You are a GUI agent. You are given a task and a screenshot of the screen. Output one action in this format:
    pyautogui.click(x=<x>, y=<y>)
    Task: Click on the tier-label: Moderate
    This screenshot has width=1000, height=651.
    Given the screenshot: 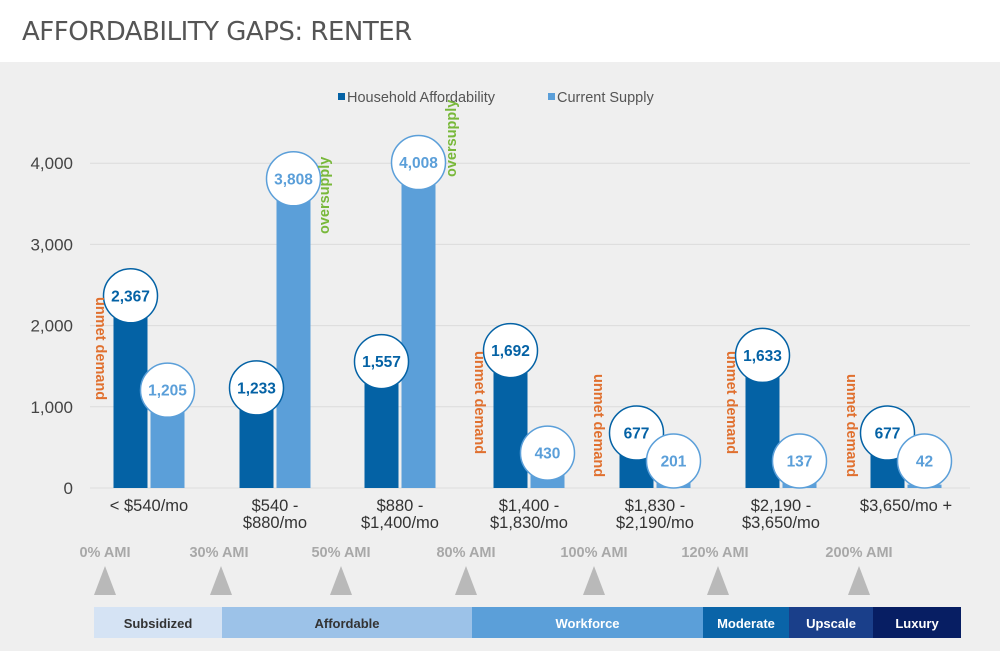 What is the action you would take?
    pyautogui.click(x=746, y=623)
    